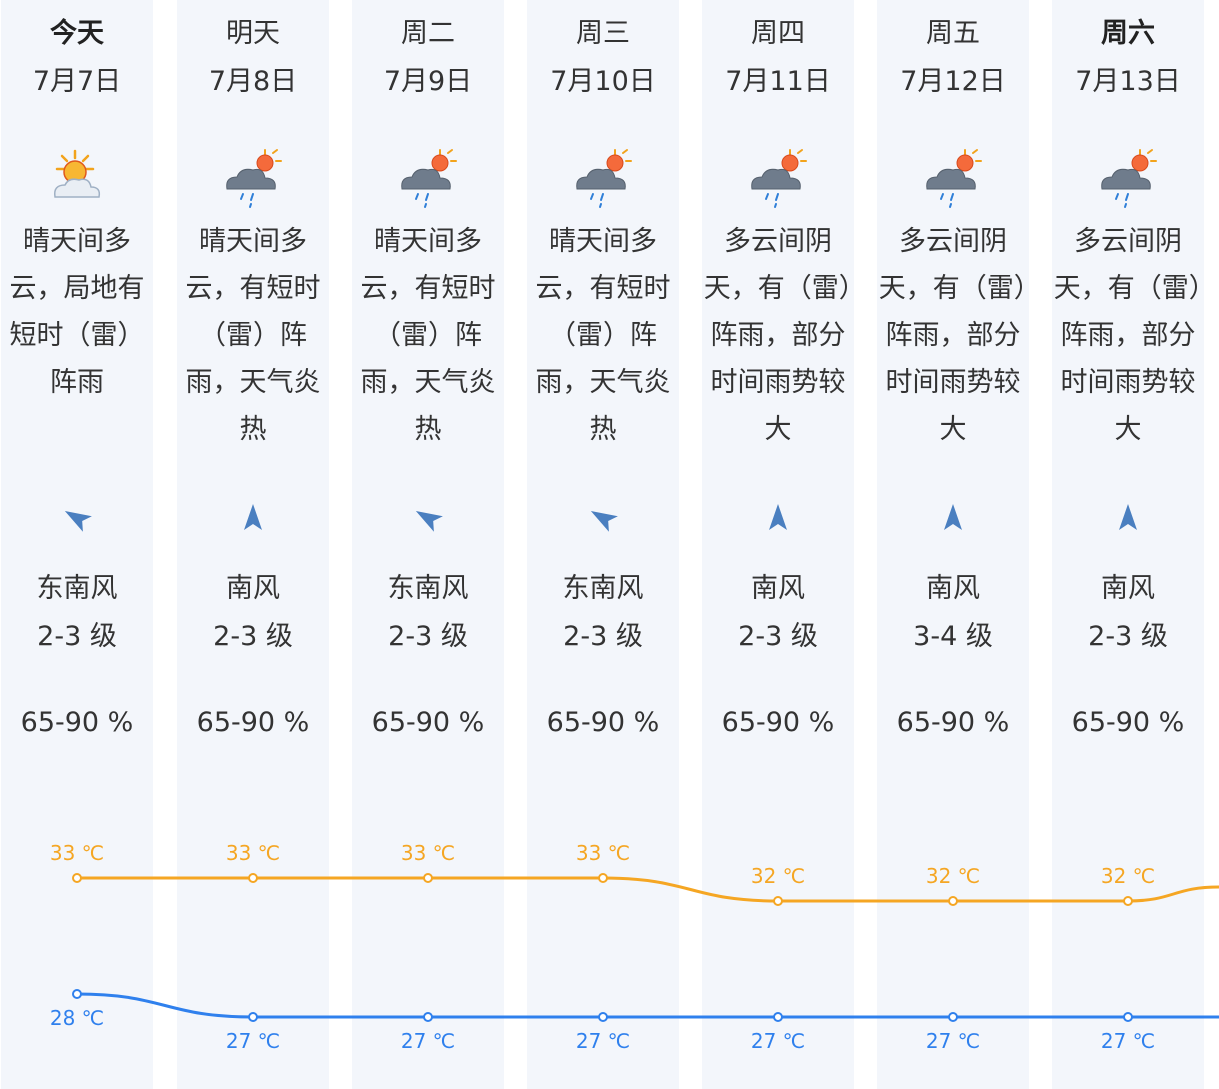 The height and width of the screenshot is (1089, 1219). What do you see at coordinates (253, 33) in the screenshot?
I see `weekday-label: 明天` at bounding box center [253, 33].